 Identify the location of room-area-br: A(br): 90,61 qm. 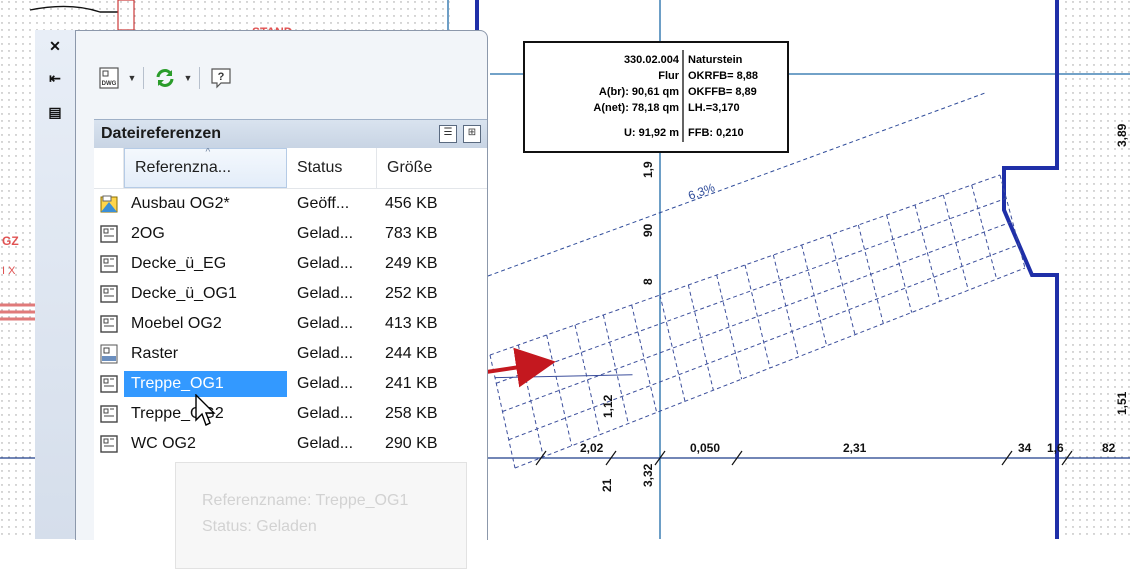
(639, 92).